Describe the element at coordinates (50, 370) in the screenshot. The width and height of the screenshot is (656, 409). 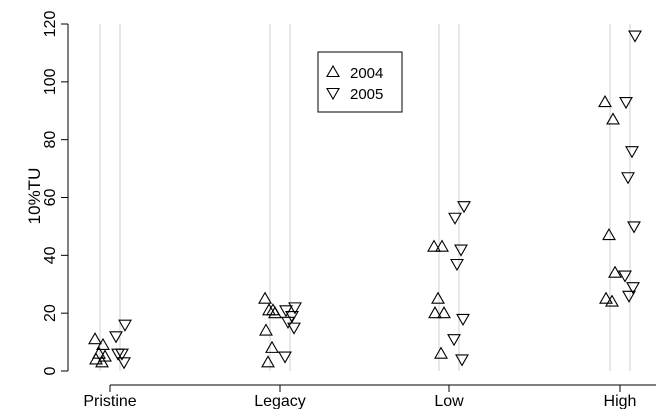
I see `y-tick-label: 0` at that location.